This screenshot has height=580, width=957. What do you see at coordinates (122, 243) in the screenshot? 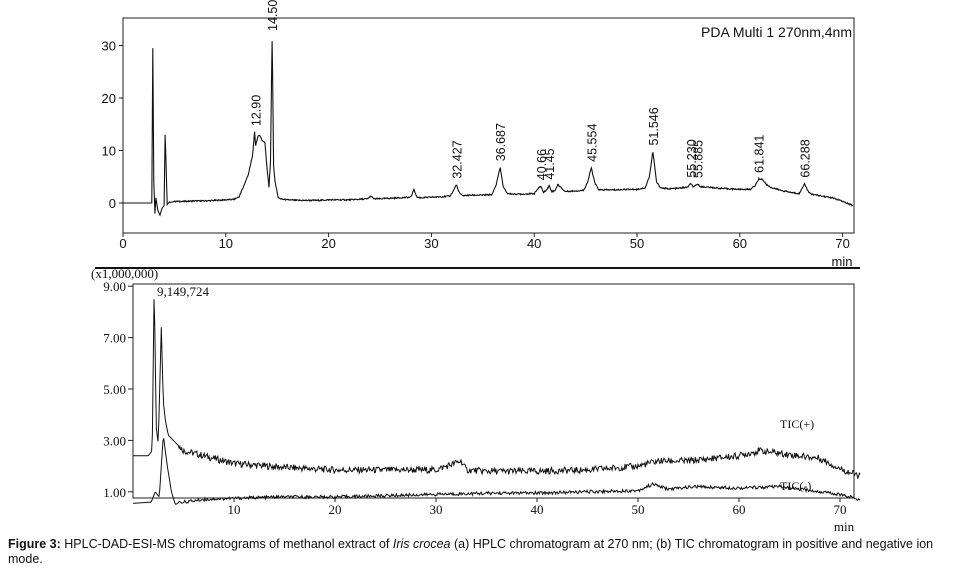
I see `x-tick-label: 0` at bounding box center [122, 243].